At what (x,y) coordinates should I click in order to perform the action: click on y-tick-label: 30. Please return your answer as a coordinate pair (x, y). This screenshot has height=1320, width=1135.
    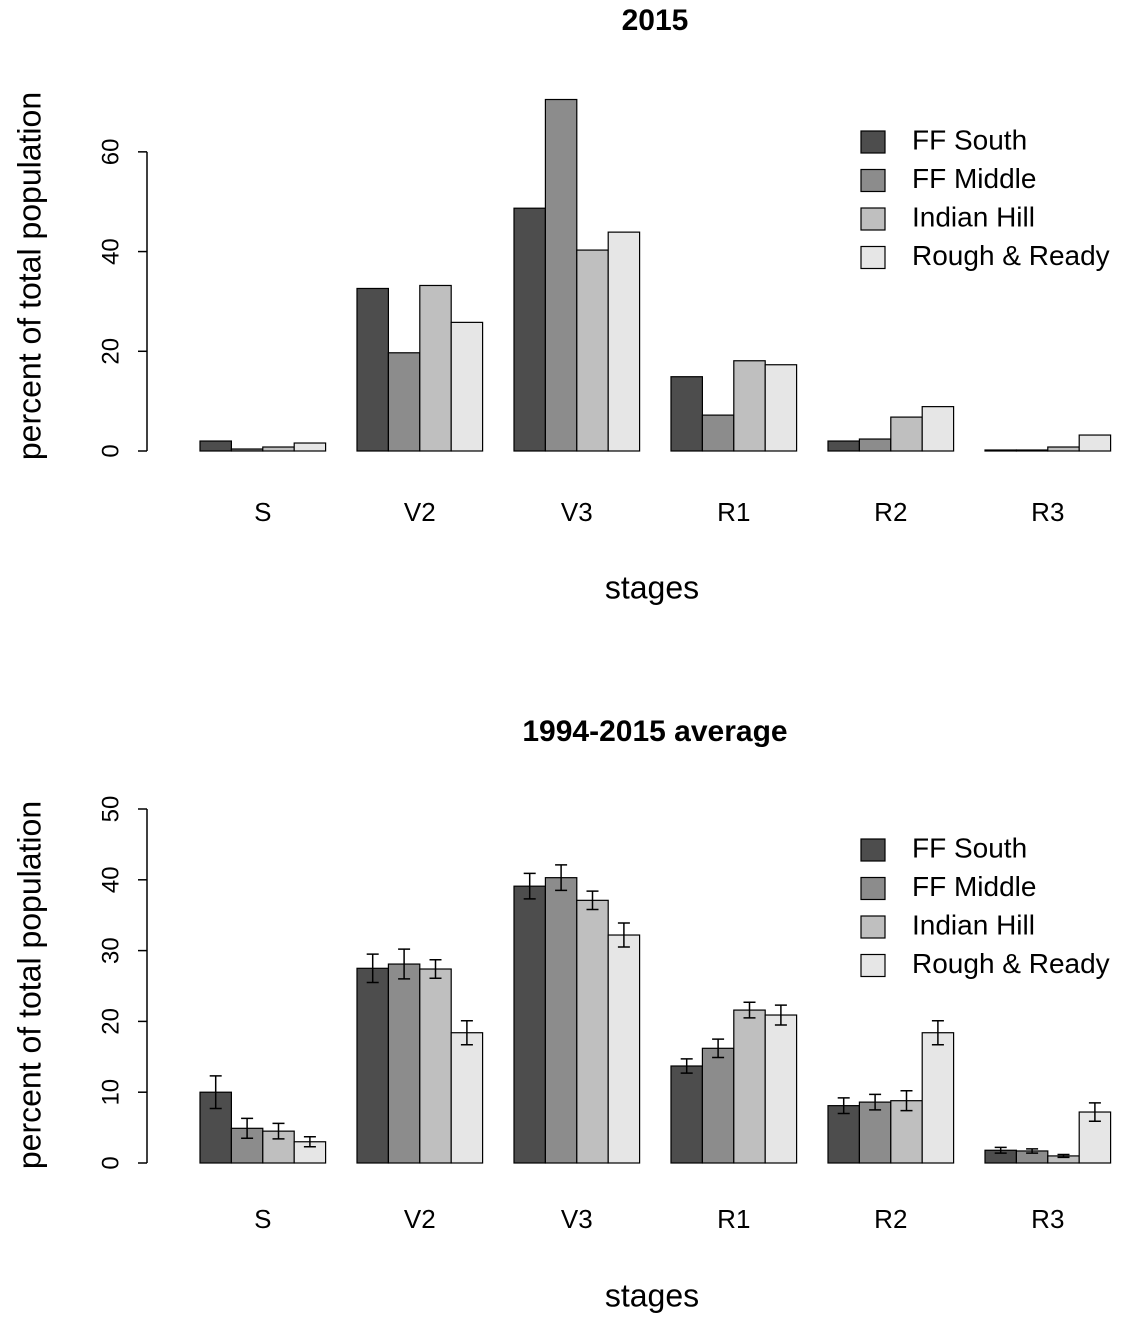
    Looking at the image, I should click on (110, 950).